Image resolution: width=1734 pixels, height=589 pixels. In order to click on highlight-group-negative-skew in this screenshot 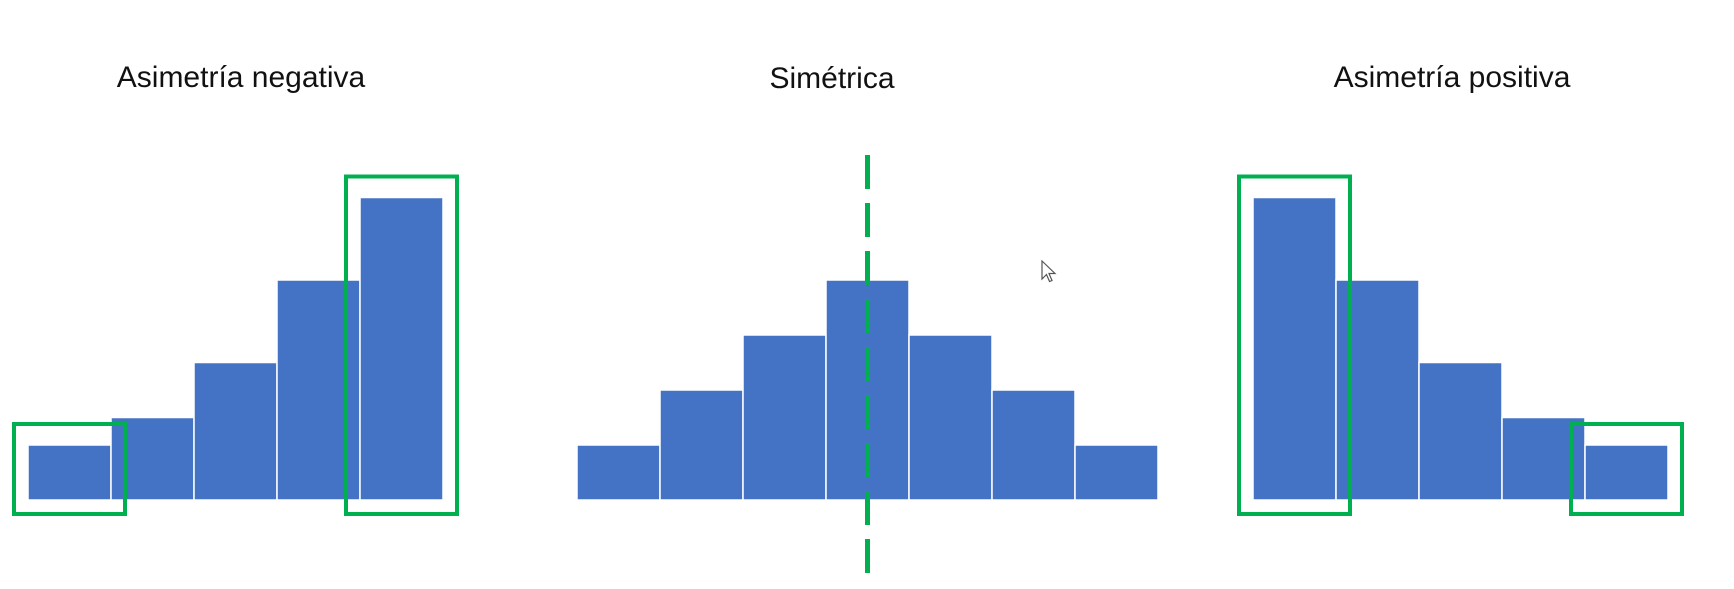, I will do `click(235, 345)`.